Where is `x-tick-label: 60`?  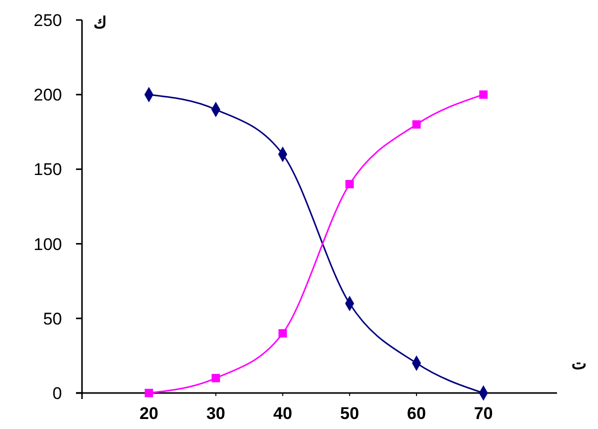
x-tick-label: 60 is located at coordinates (416, 413).